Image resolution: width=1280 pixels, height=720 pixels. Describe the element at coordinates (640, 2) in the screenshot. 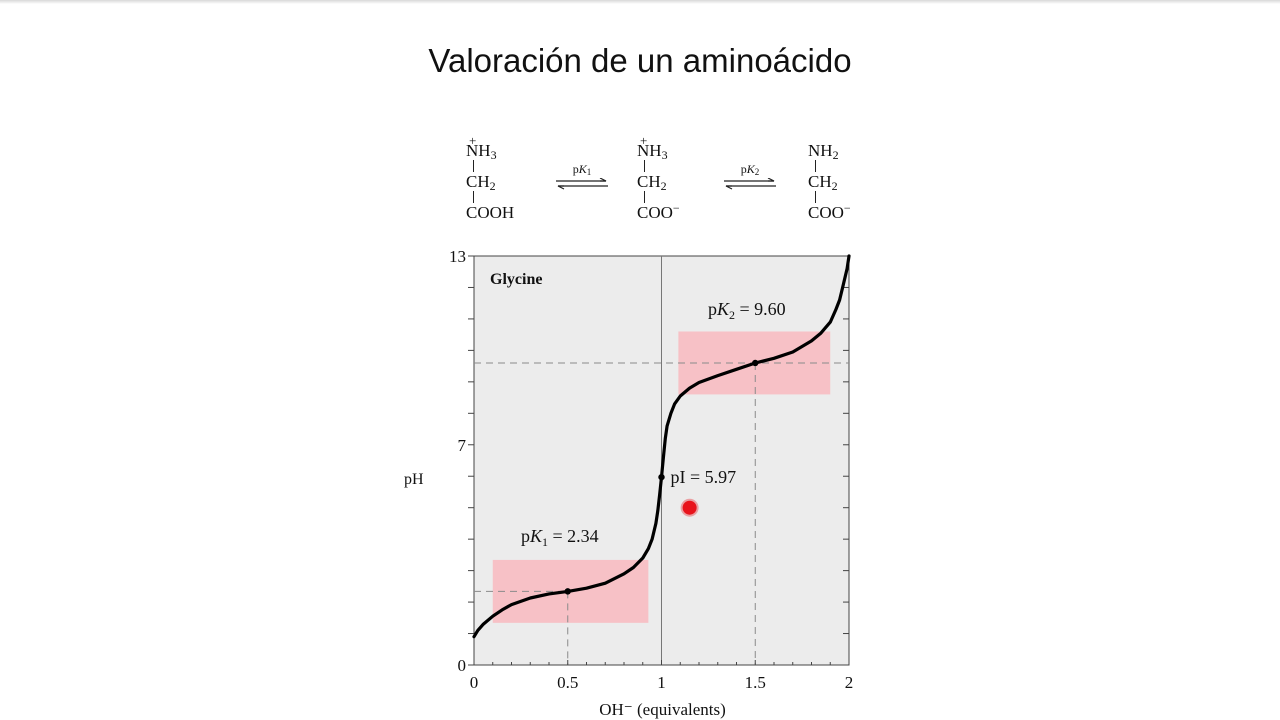

I see `top-rule` at that location.